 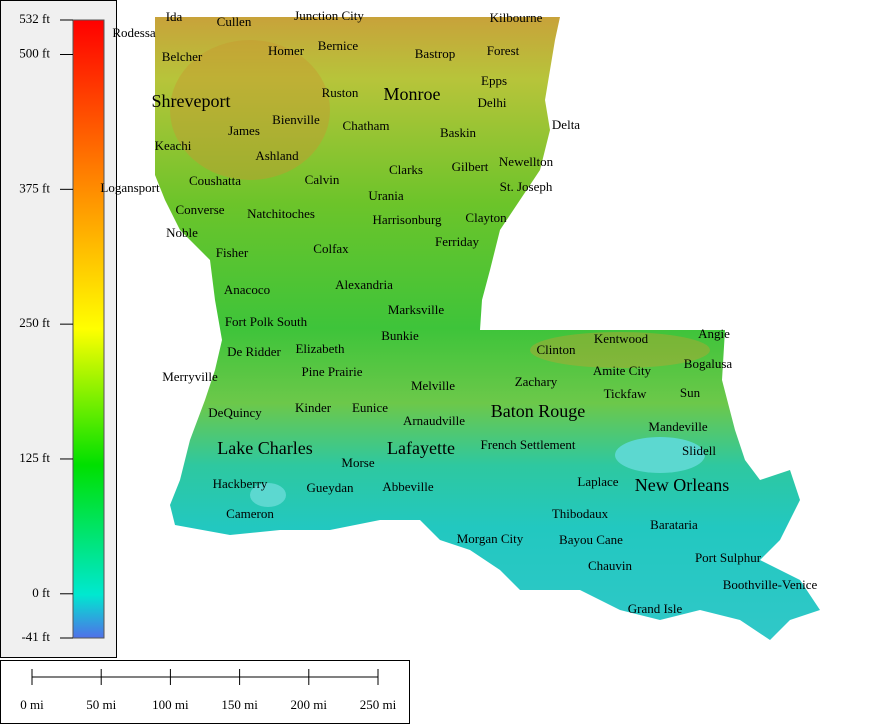 What do you see at coordinates (470, 166) in the screenshot?
I see `place-label: Gilbert` at bounding box center [470, 166].